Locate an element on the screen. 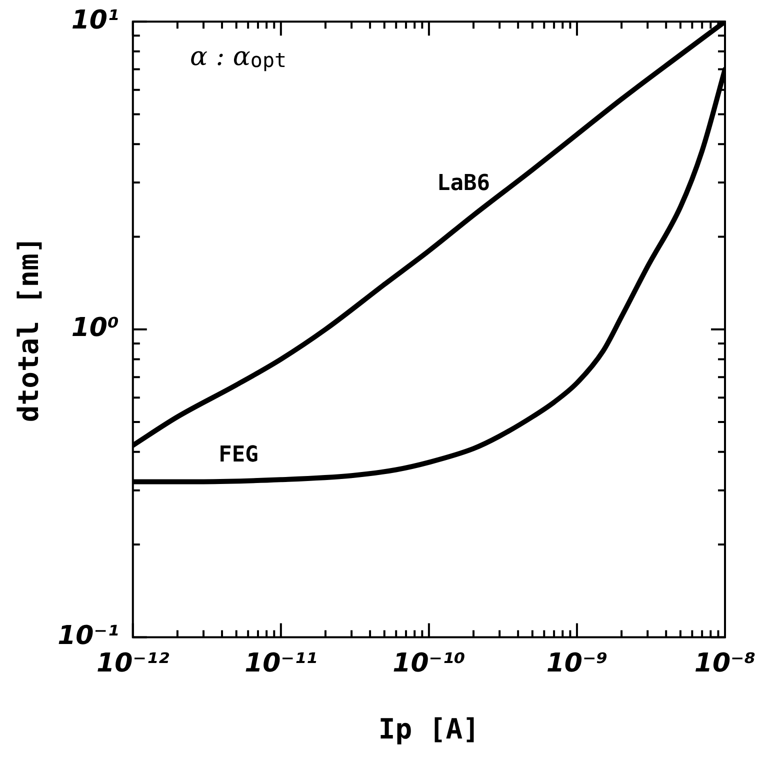 The image size is (762, 762). x-tick-label: 10⁻¹⁰ is located at coordinates (429, 663).